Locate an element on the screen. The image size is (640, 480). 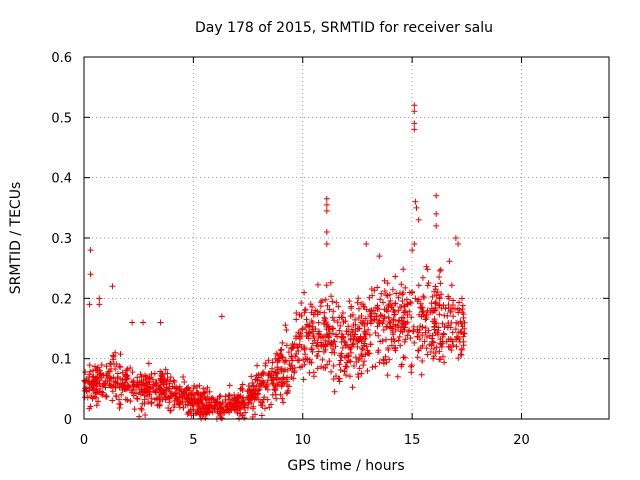
y-tick-label: 0.3 is located at coordinates (61, 239).